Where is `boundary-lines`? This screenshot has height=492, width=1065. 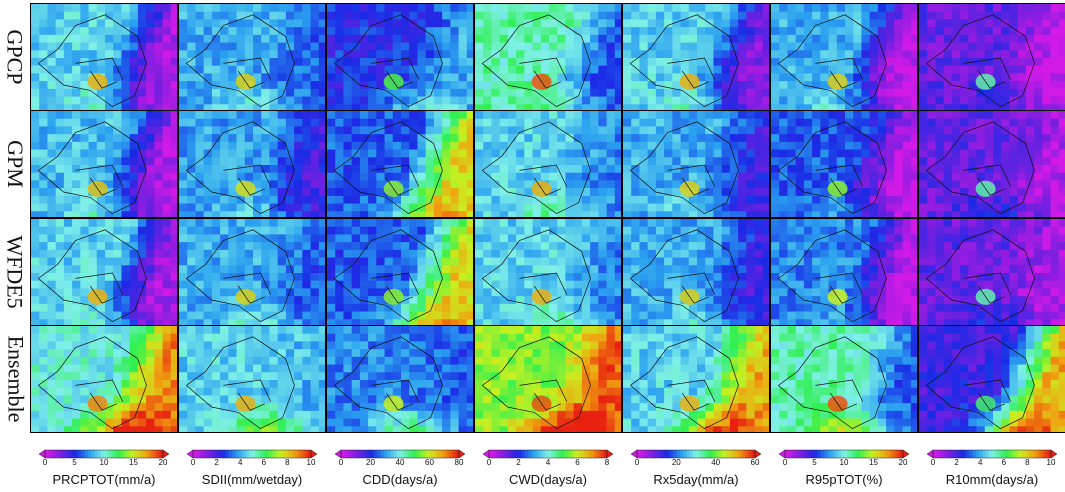
boundary-lines is located at coordinates (92, 168).